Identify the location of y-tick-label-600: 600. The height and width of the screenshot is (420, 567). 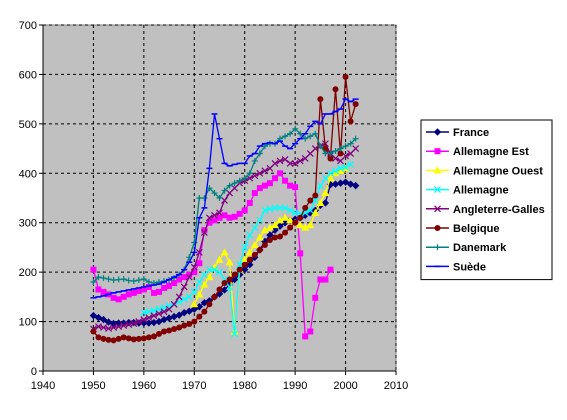
(28, 75).